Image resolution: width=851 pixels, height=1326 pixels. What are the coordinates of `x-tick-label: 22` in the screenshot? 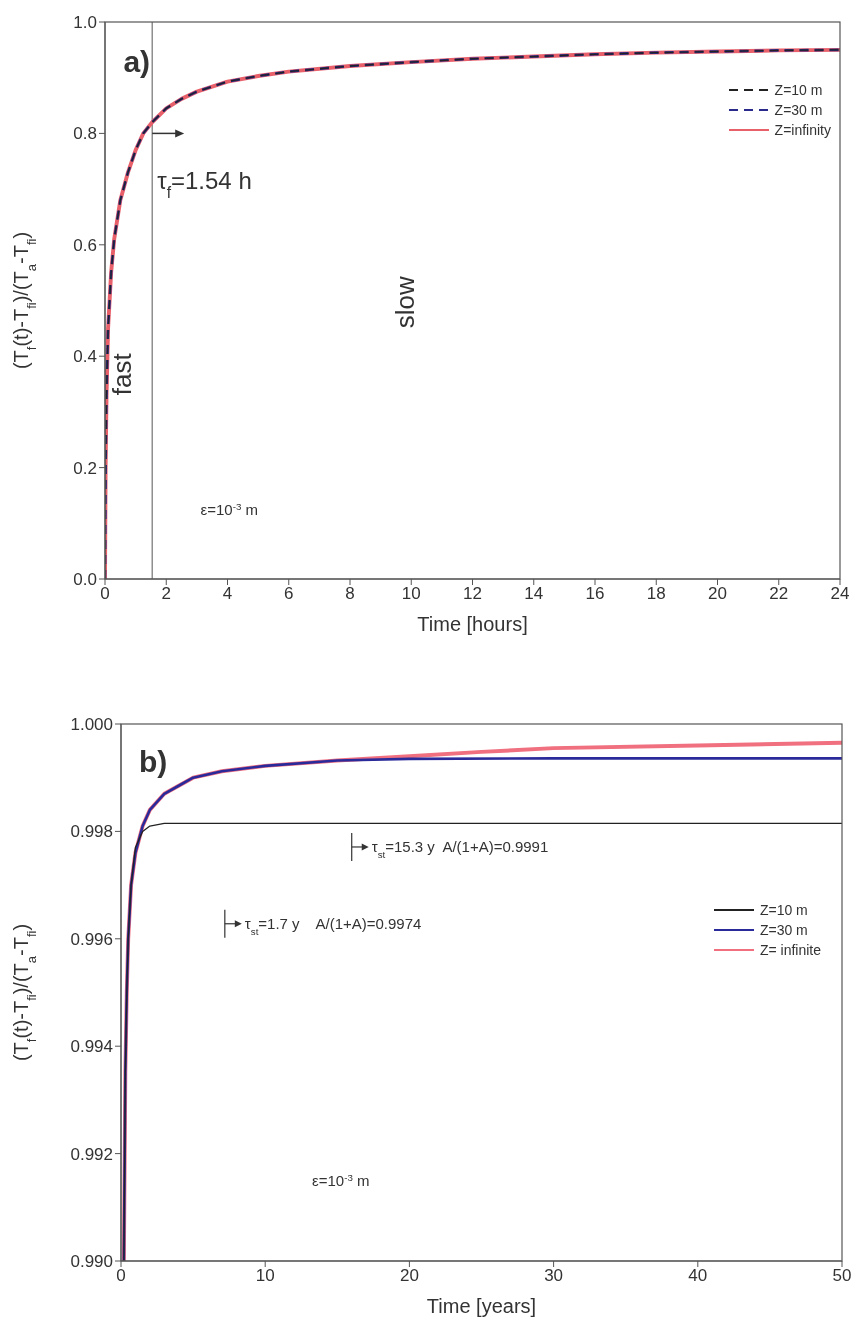 It's located at (779, 594).